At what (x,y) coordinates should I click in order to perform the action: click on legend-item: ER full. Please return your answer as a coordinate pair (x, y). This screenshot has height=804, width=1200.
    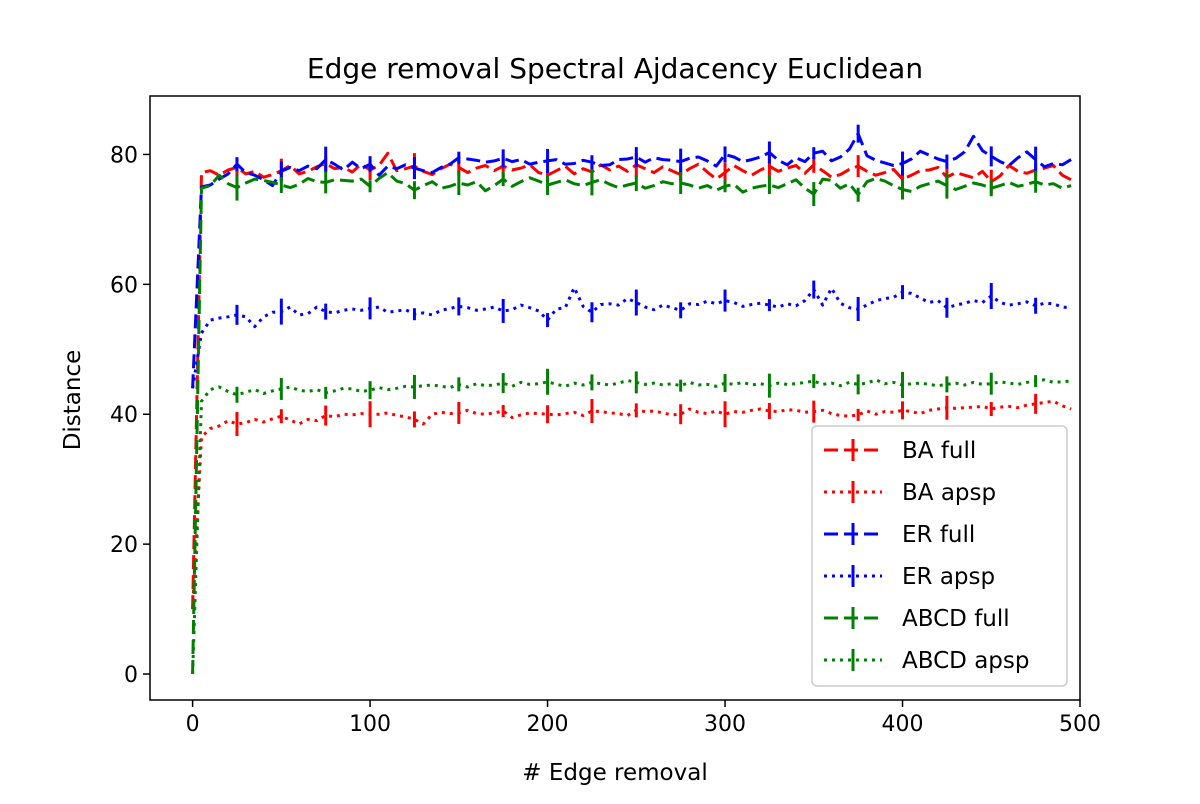
    Looking at the image, I should click on (899, 535).